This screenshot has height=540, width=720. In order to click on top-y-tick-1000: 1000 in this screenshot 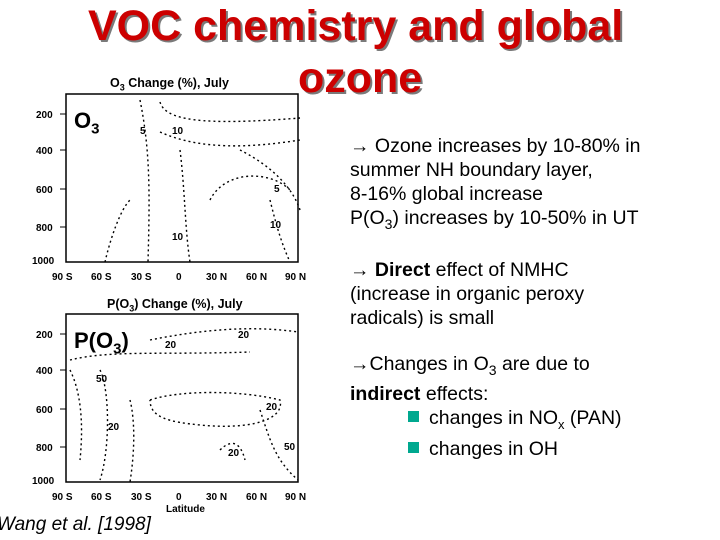, I will do `click(43, 261)`.